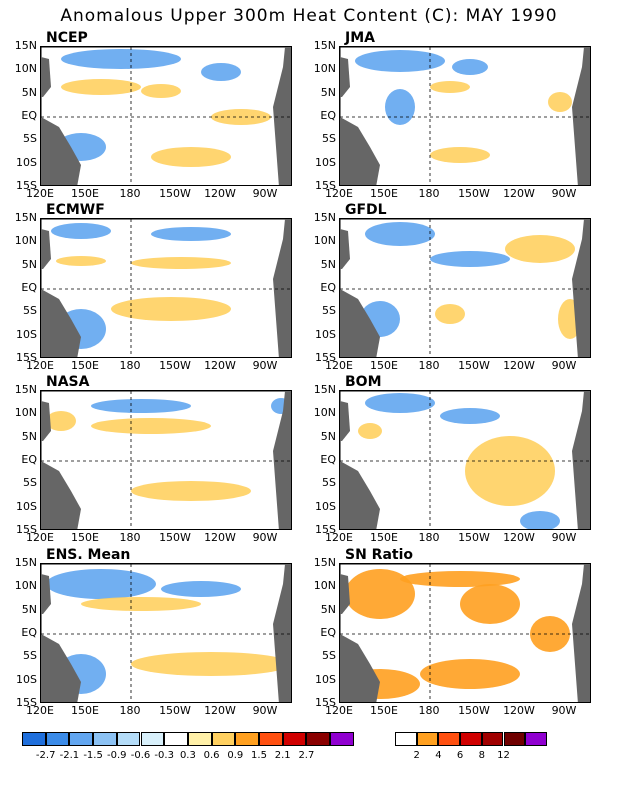 This screenshot has height=800, width=618. I want to click on colorbar-label: -2.7, so click(45, 755).